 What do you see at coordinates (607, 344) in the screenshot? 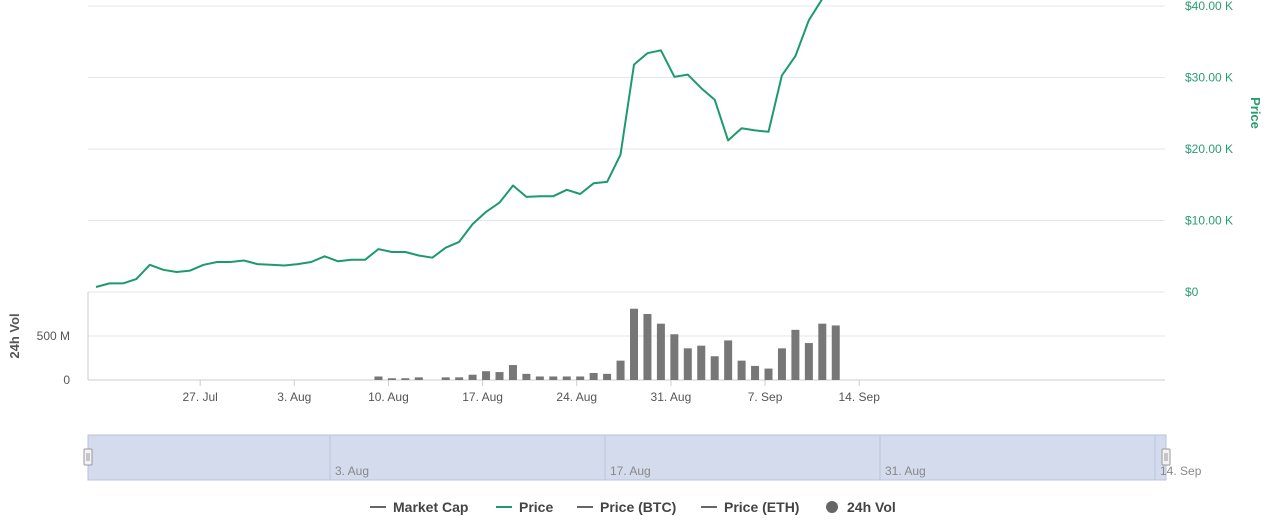
I see `volume-bars` at bounding box center [607, 344].